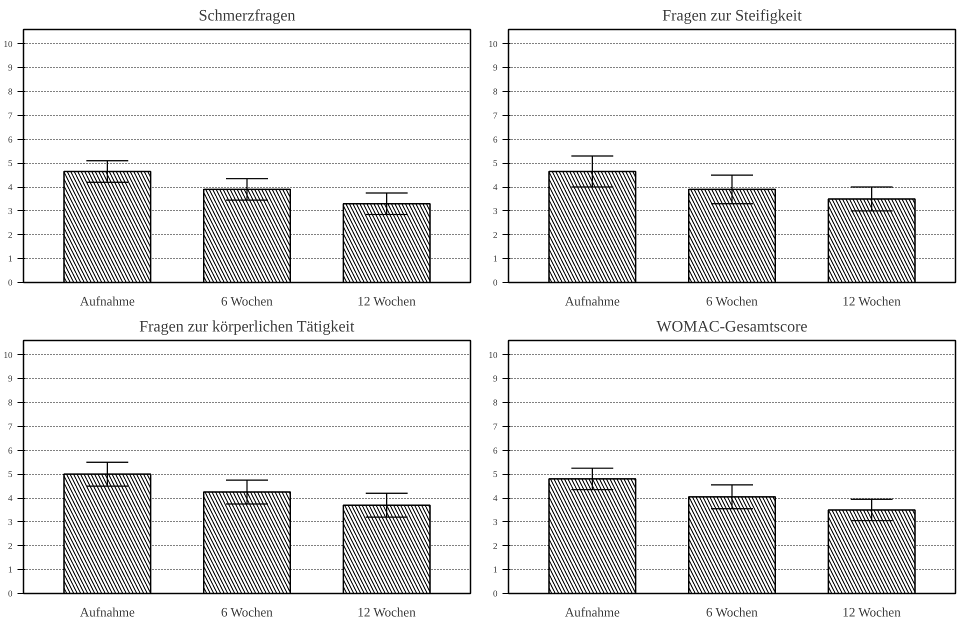 The image size is (970, 622). Describe the element at coordinates (732, 16) in the screenshot. I see `chart-title: Fragen zur Steifigkeit` at that location.